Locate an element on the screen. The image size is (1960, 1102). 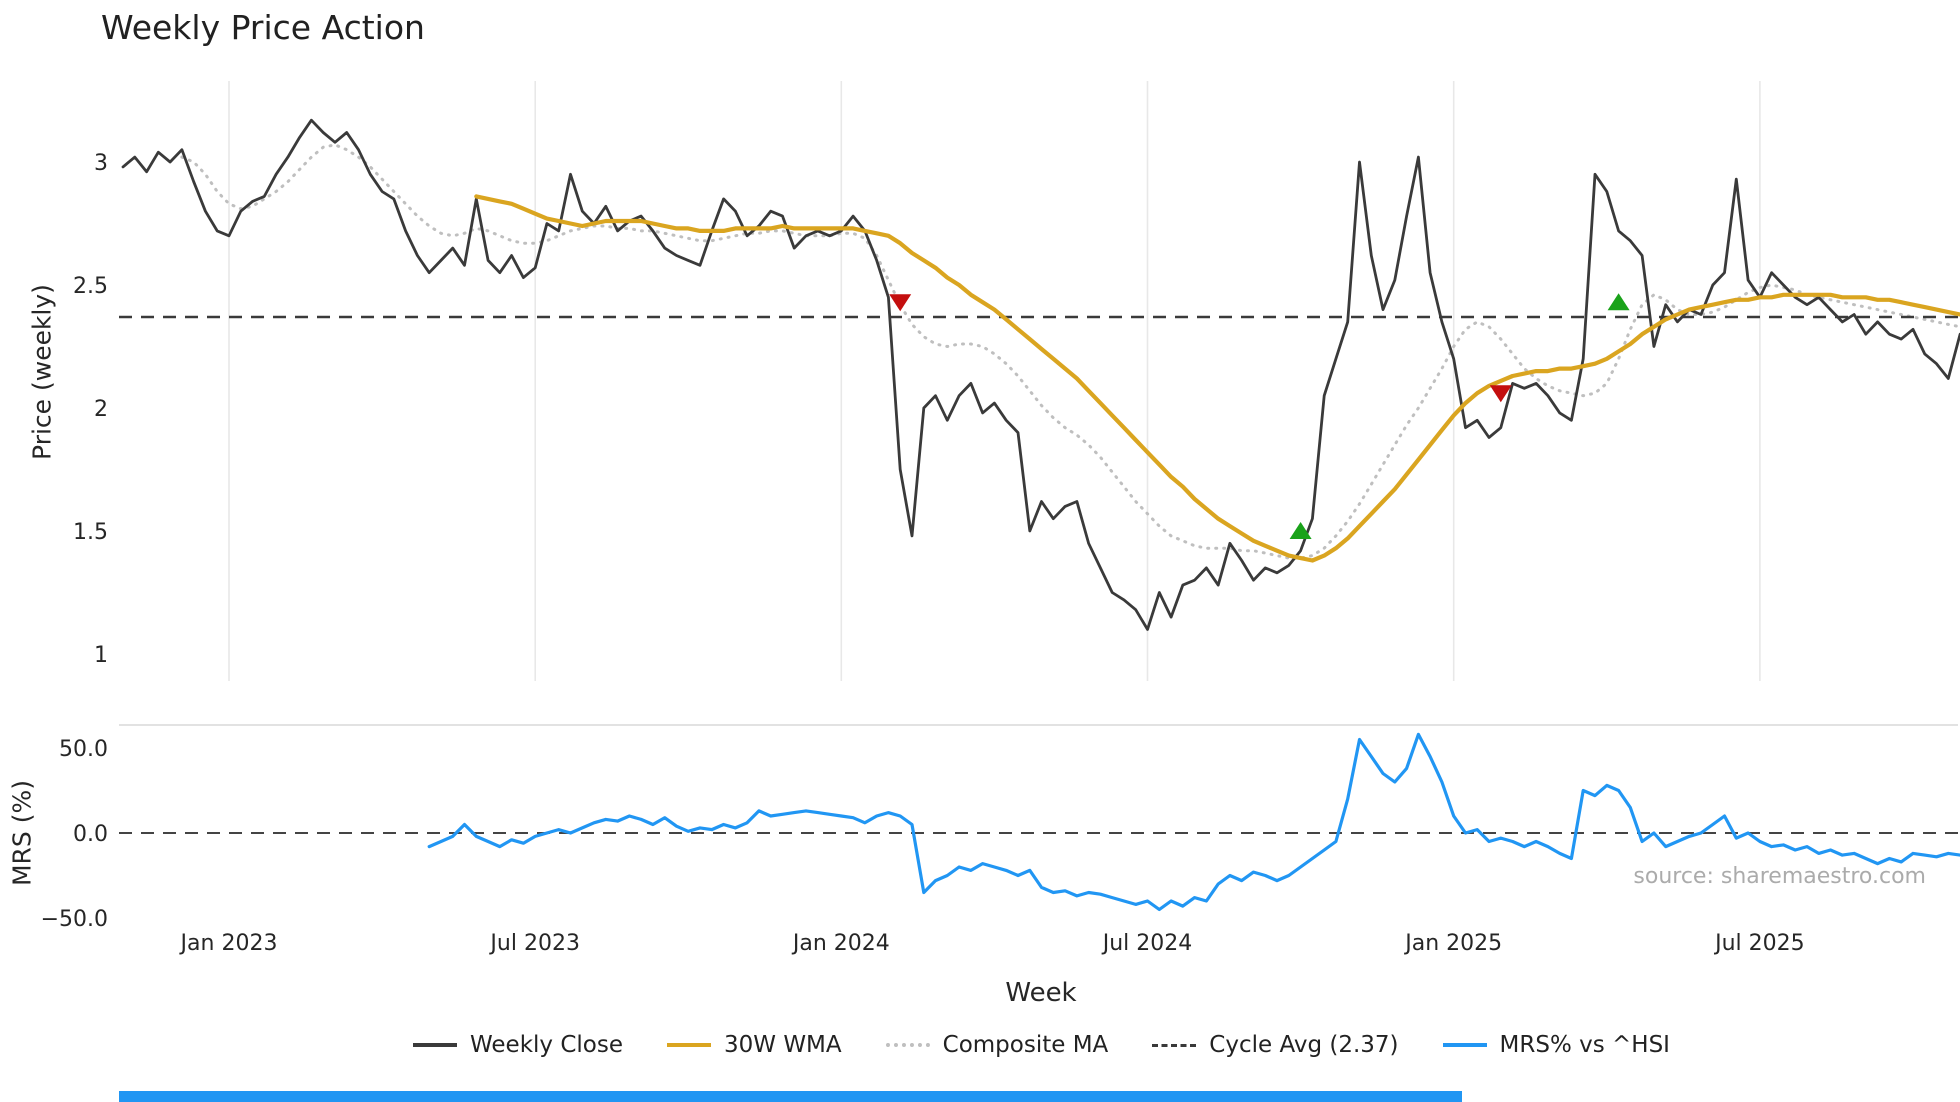
mrs-ytick-label: −50.0 is located at coordinates (74, 919).